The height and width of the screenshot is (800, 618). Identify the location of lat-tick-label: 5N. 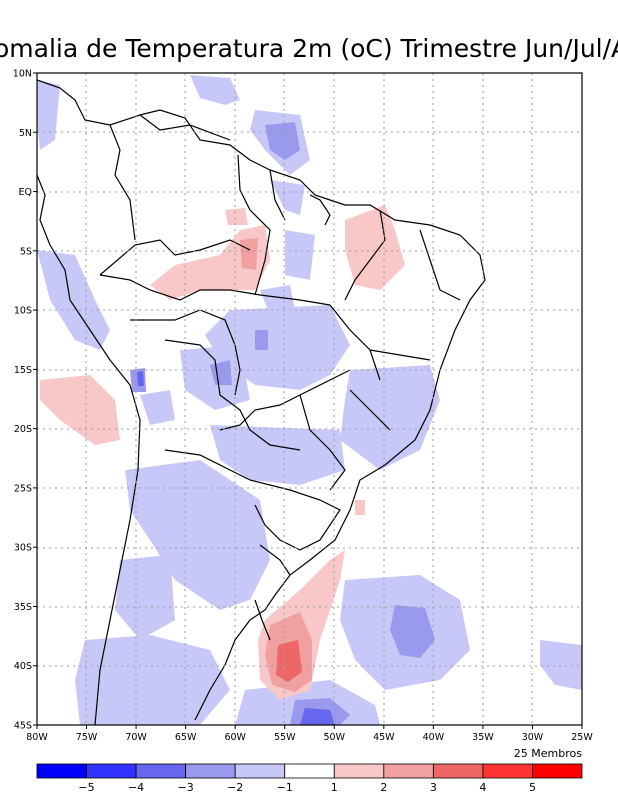
(25, 133).